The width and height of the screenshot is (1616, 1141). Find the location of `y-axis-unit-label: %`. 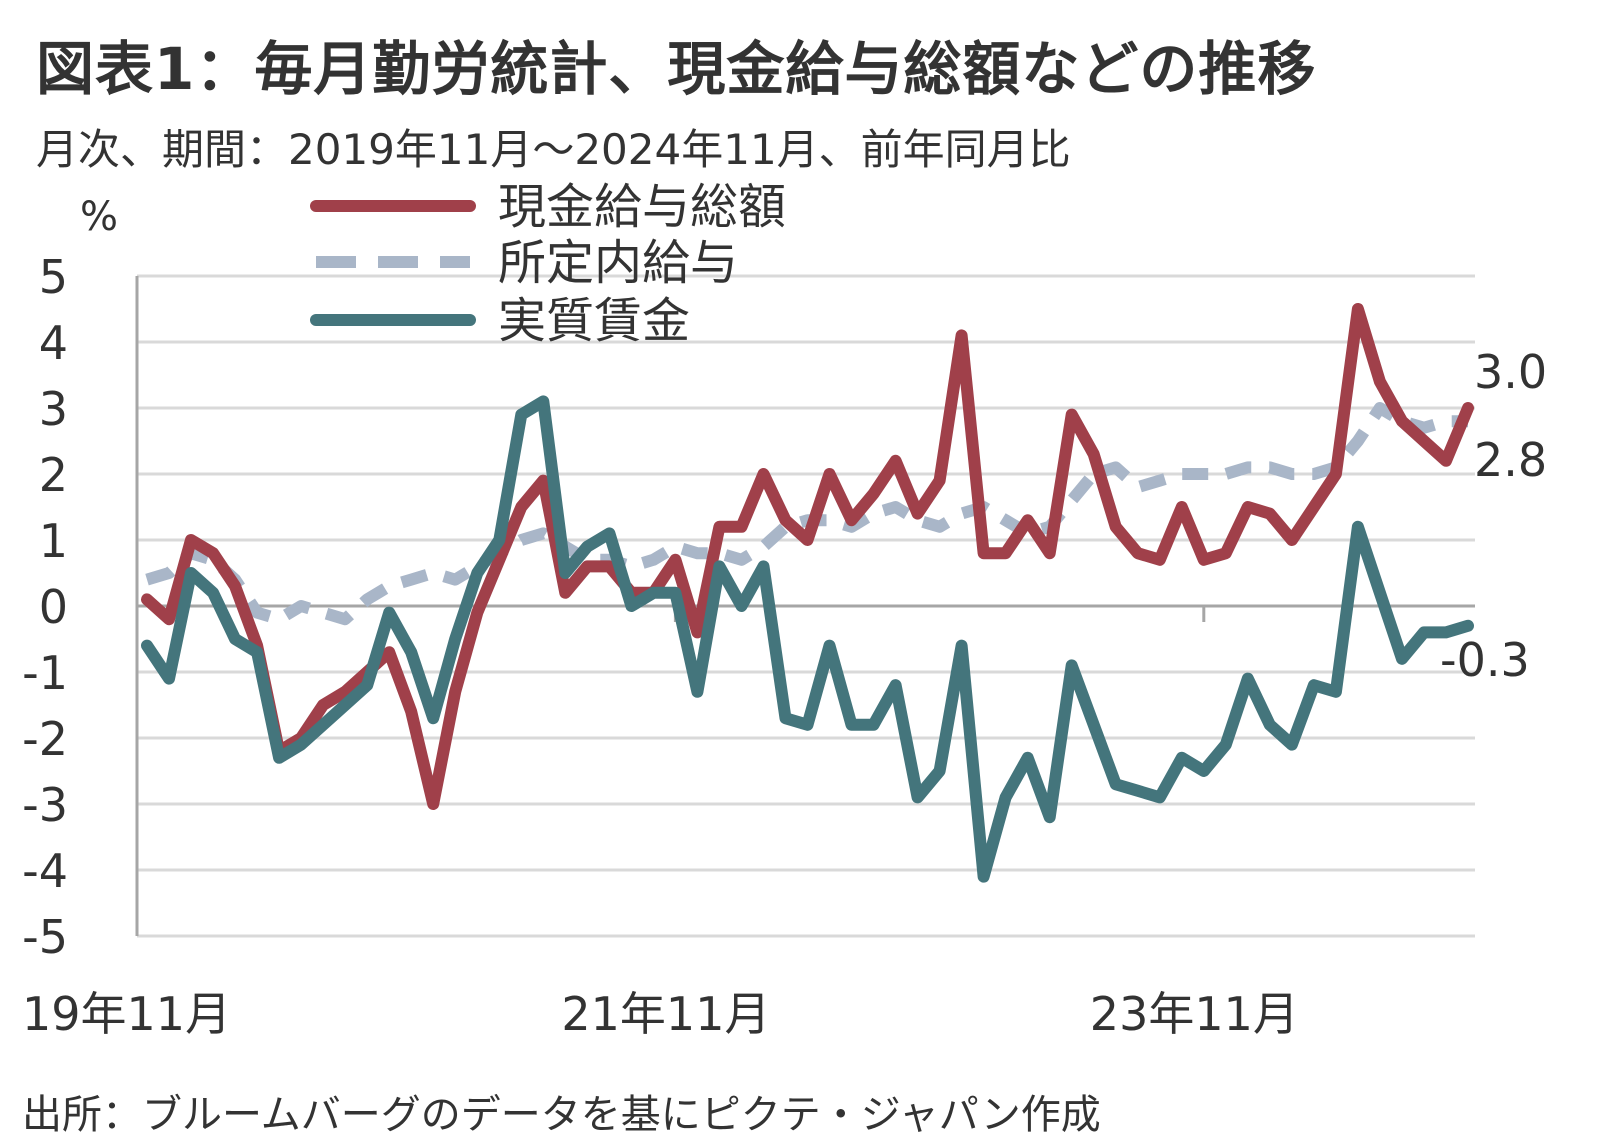

y-axis-unit-label: % is located at coordinates (99, 217).